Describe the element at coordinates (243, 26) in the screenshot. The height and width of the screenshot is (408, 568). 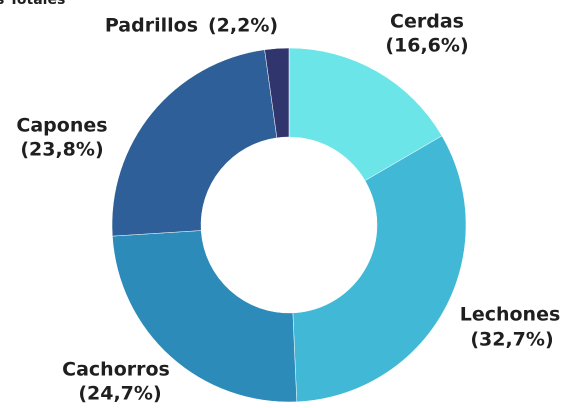
I see `value-label: (2,2%)` at that location.